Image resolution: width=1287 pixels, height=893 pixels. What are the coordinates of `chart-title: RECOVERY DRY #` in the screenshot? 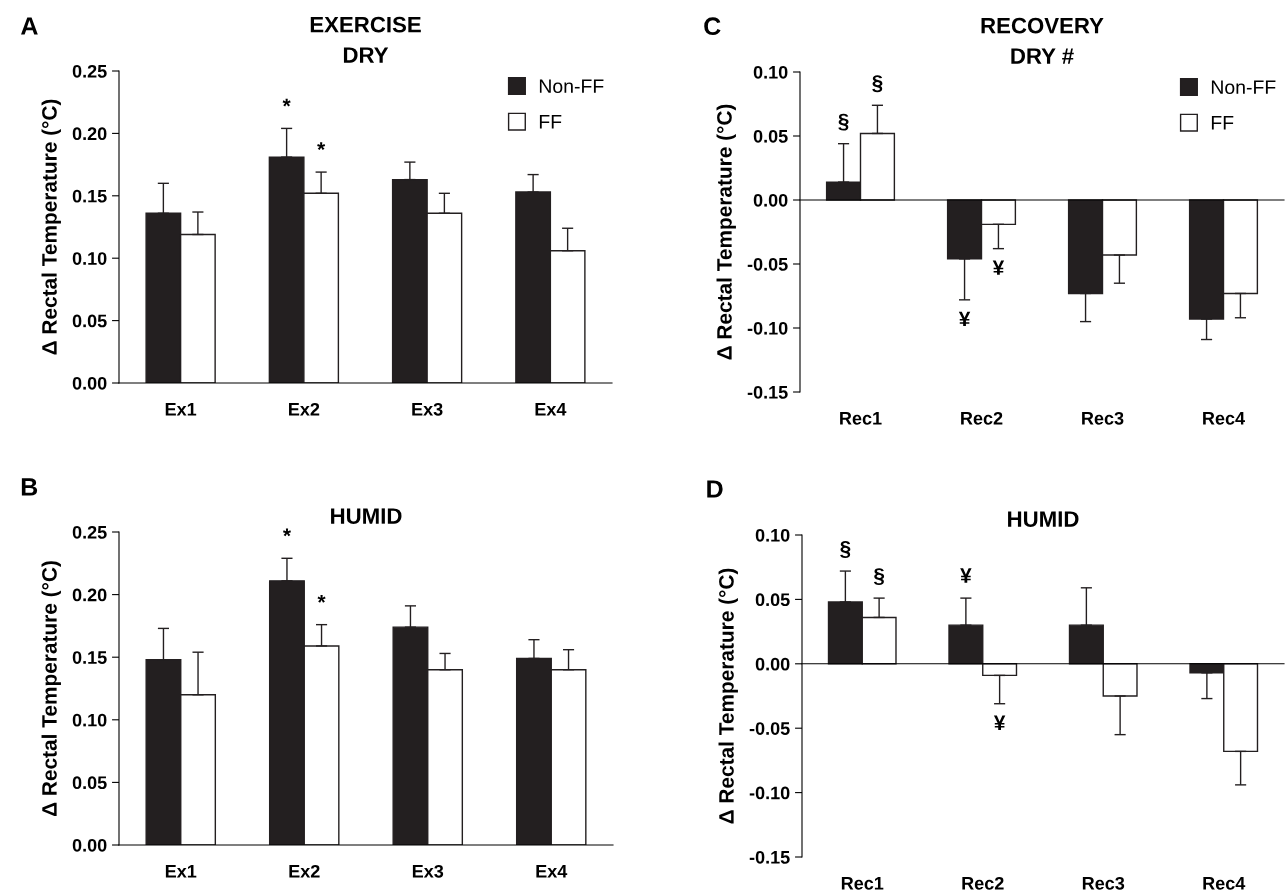 It's located at (1042, 40).